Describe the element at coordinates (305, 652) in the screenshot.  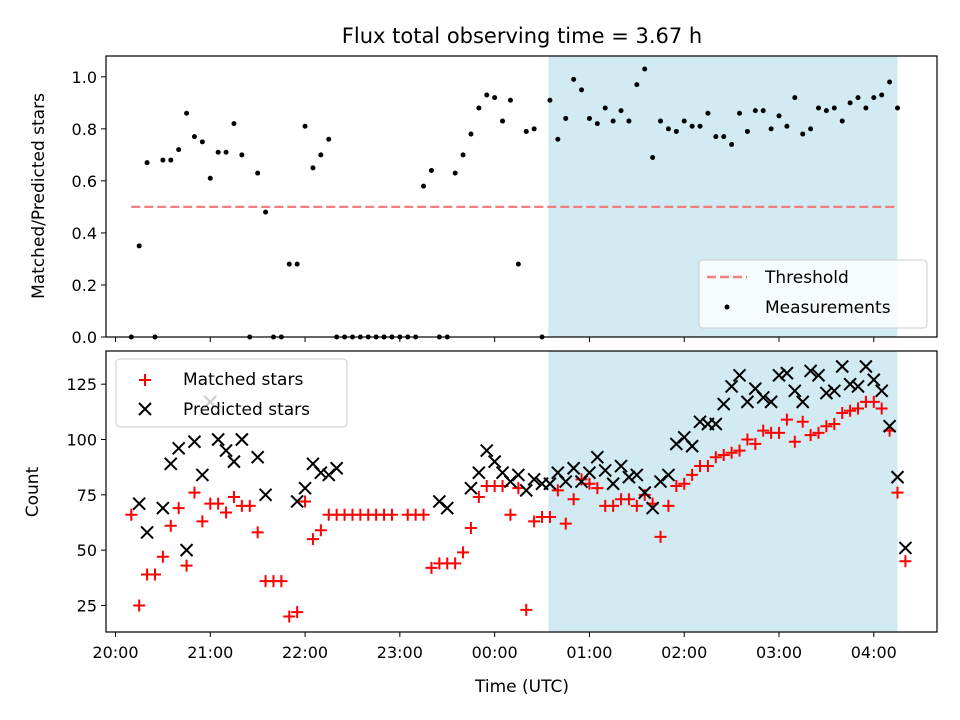
I see `bottom-xtick-label: 22:00` at that location.